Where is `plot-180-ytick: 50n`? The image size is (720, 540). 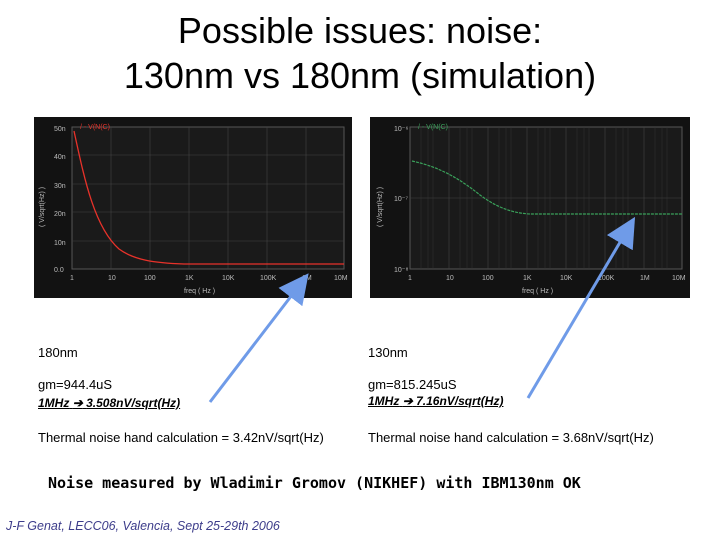
plot-180-ytick: 50n is located at coordinates (60, 129).